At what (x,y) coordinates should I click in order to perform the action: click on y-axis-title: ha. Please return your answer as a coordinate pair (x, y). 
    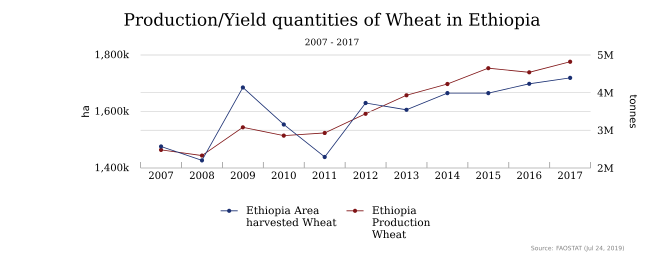
    Looking at the image, I should click on (85, 111).